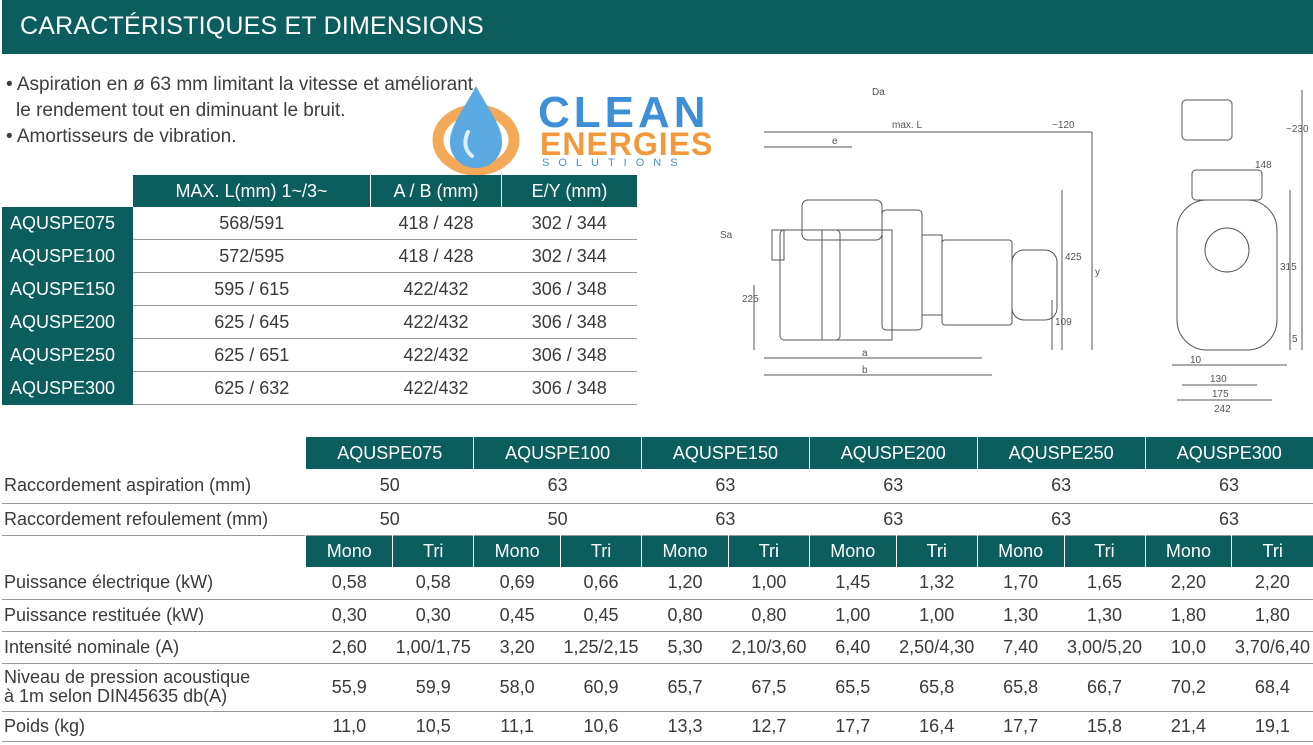  Describe the element at coordinates (569, 191) in the screenshot. I see `col-header-ey: E/Y (mm)` at that location.